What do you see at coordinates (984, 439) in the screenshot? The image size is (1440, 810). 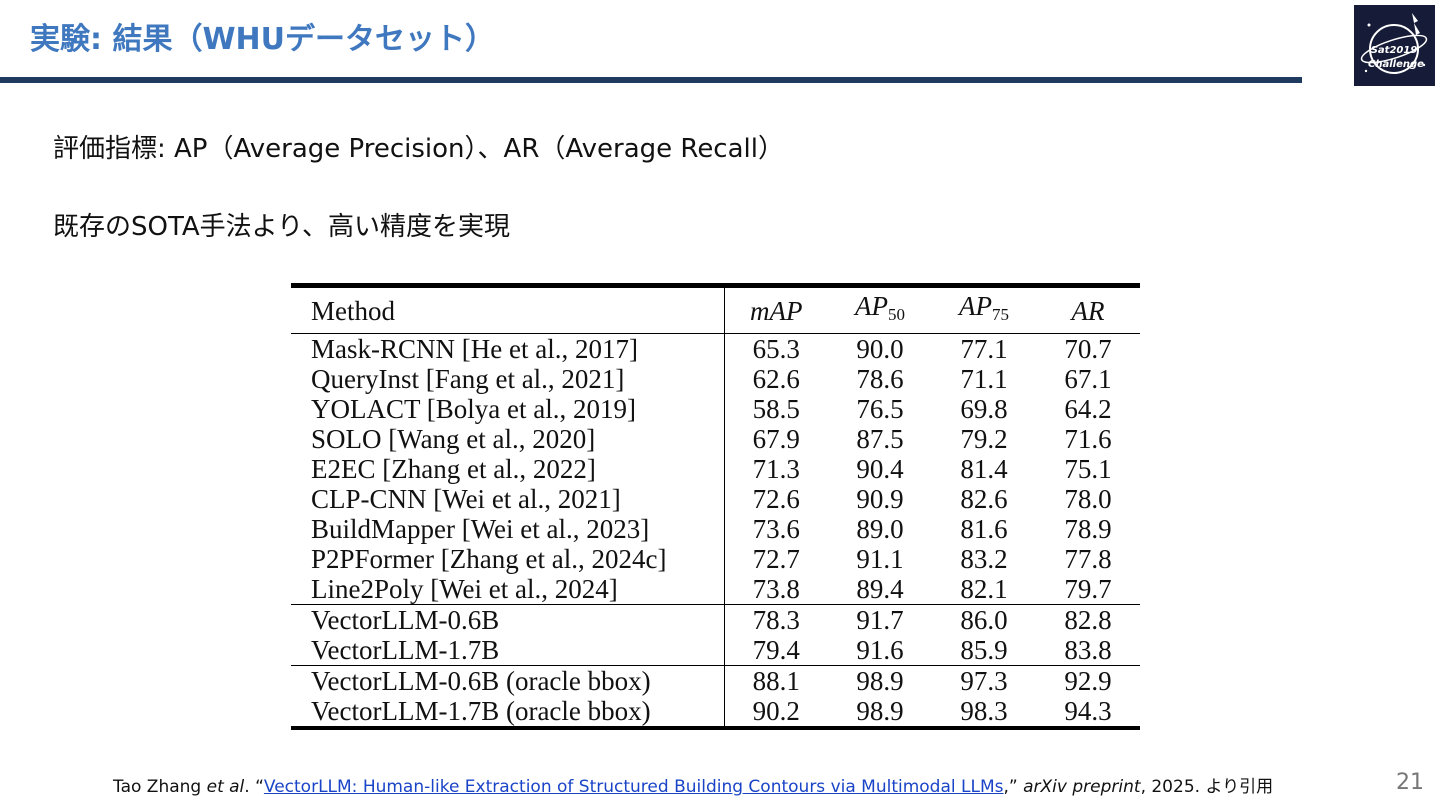 I see `cell-ap75: 79.2` at bounding box center [984, 439].